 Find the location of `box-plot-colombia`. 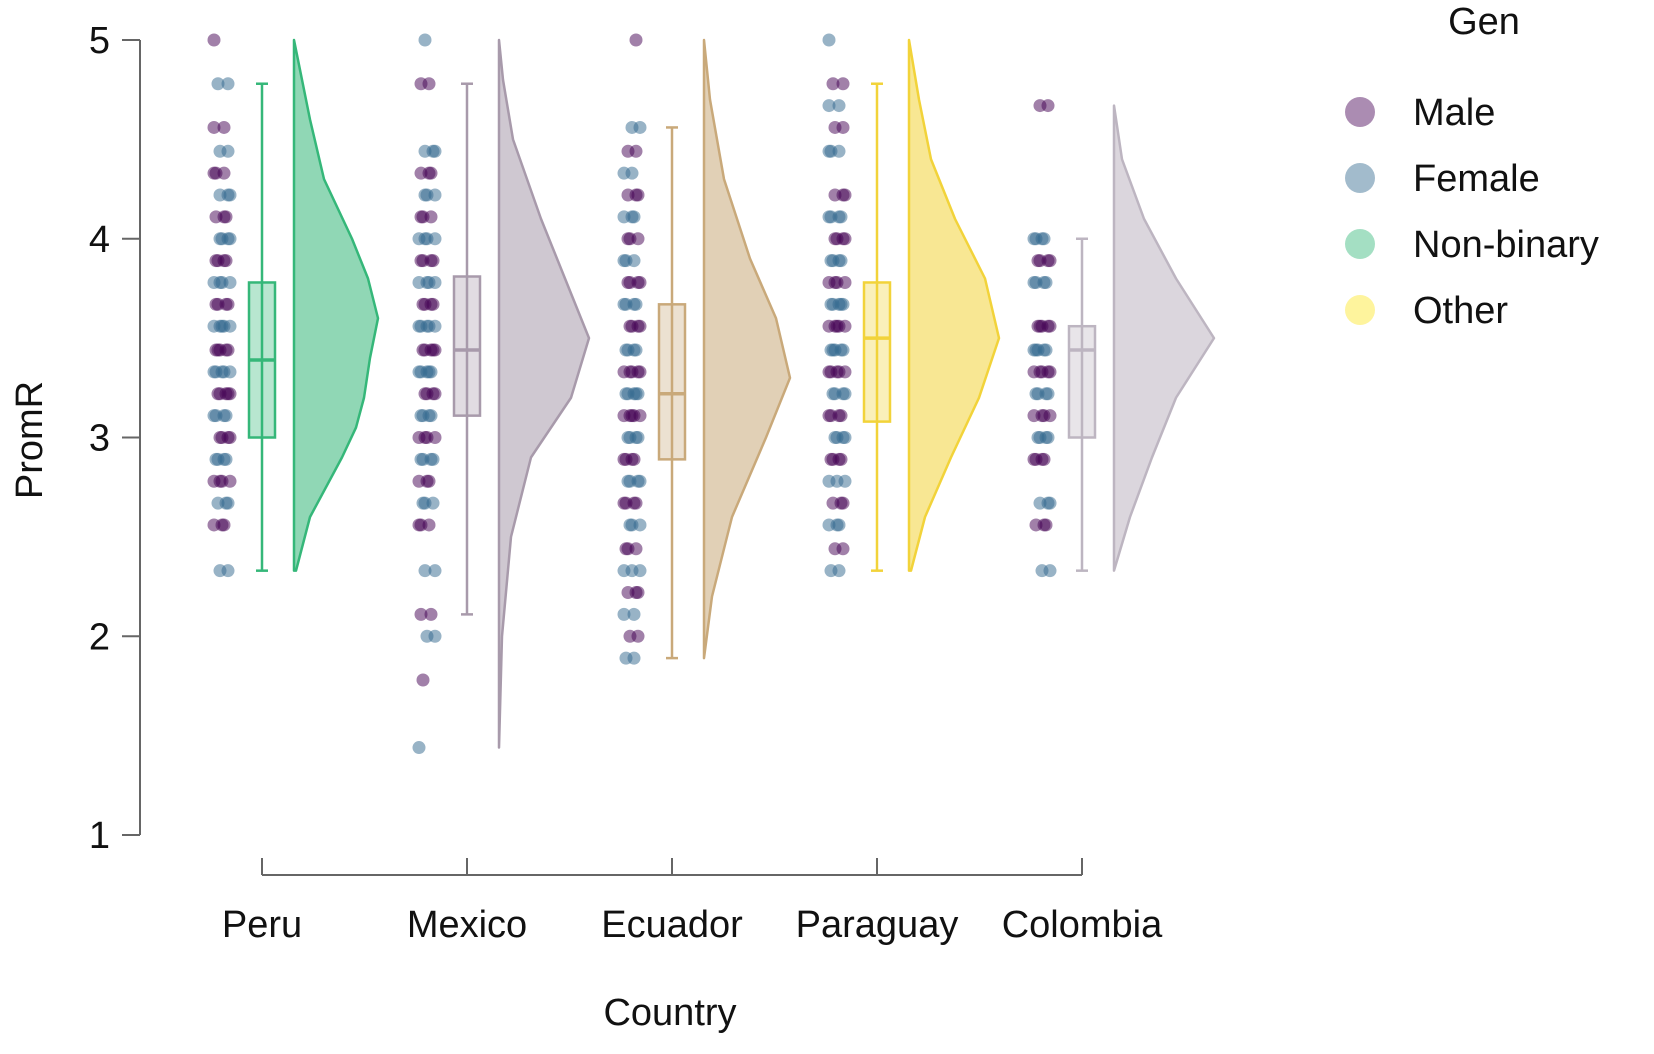

box-plot-colombia is located at coordinates (1082, 404).